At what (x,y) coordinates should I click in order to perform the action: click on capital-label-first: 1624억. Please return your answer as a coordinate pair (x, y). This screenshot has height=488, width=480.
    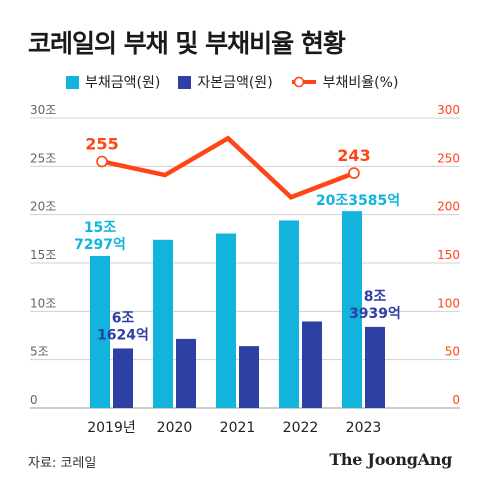
    Looking at the image, I should click on (123, 335).